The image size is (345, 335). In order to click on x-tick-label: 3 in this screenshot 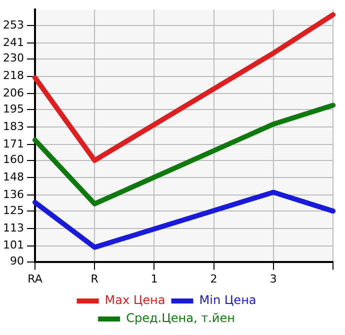, I will do `click(273, 279)`.